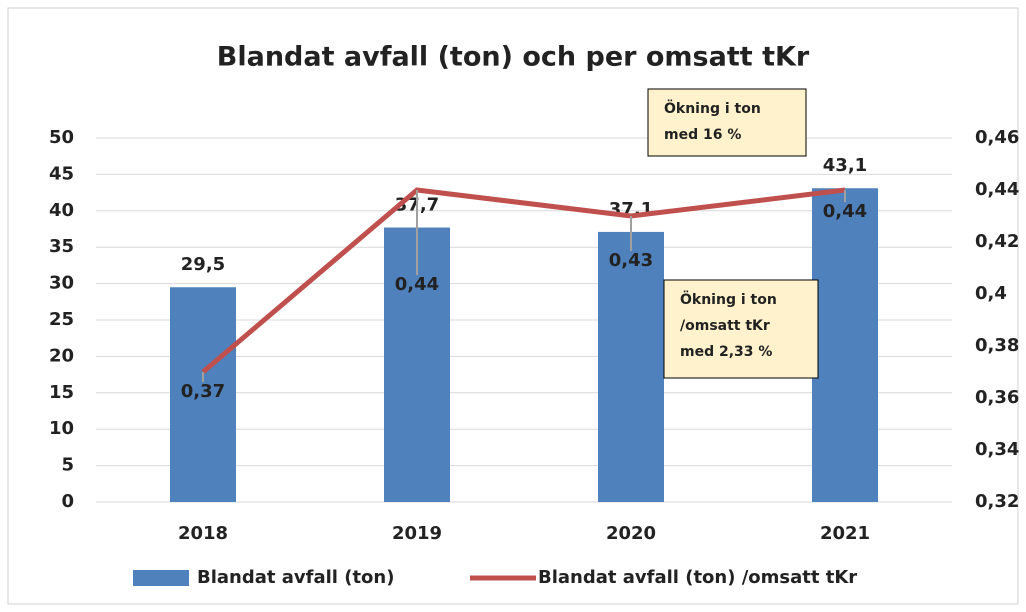  I want to click on annotation-text: med 2,33 %, so click(726, 352).